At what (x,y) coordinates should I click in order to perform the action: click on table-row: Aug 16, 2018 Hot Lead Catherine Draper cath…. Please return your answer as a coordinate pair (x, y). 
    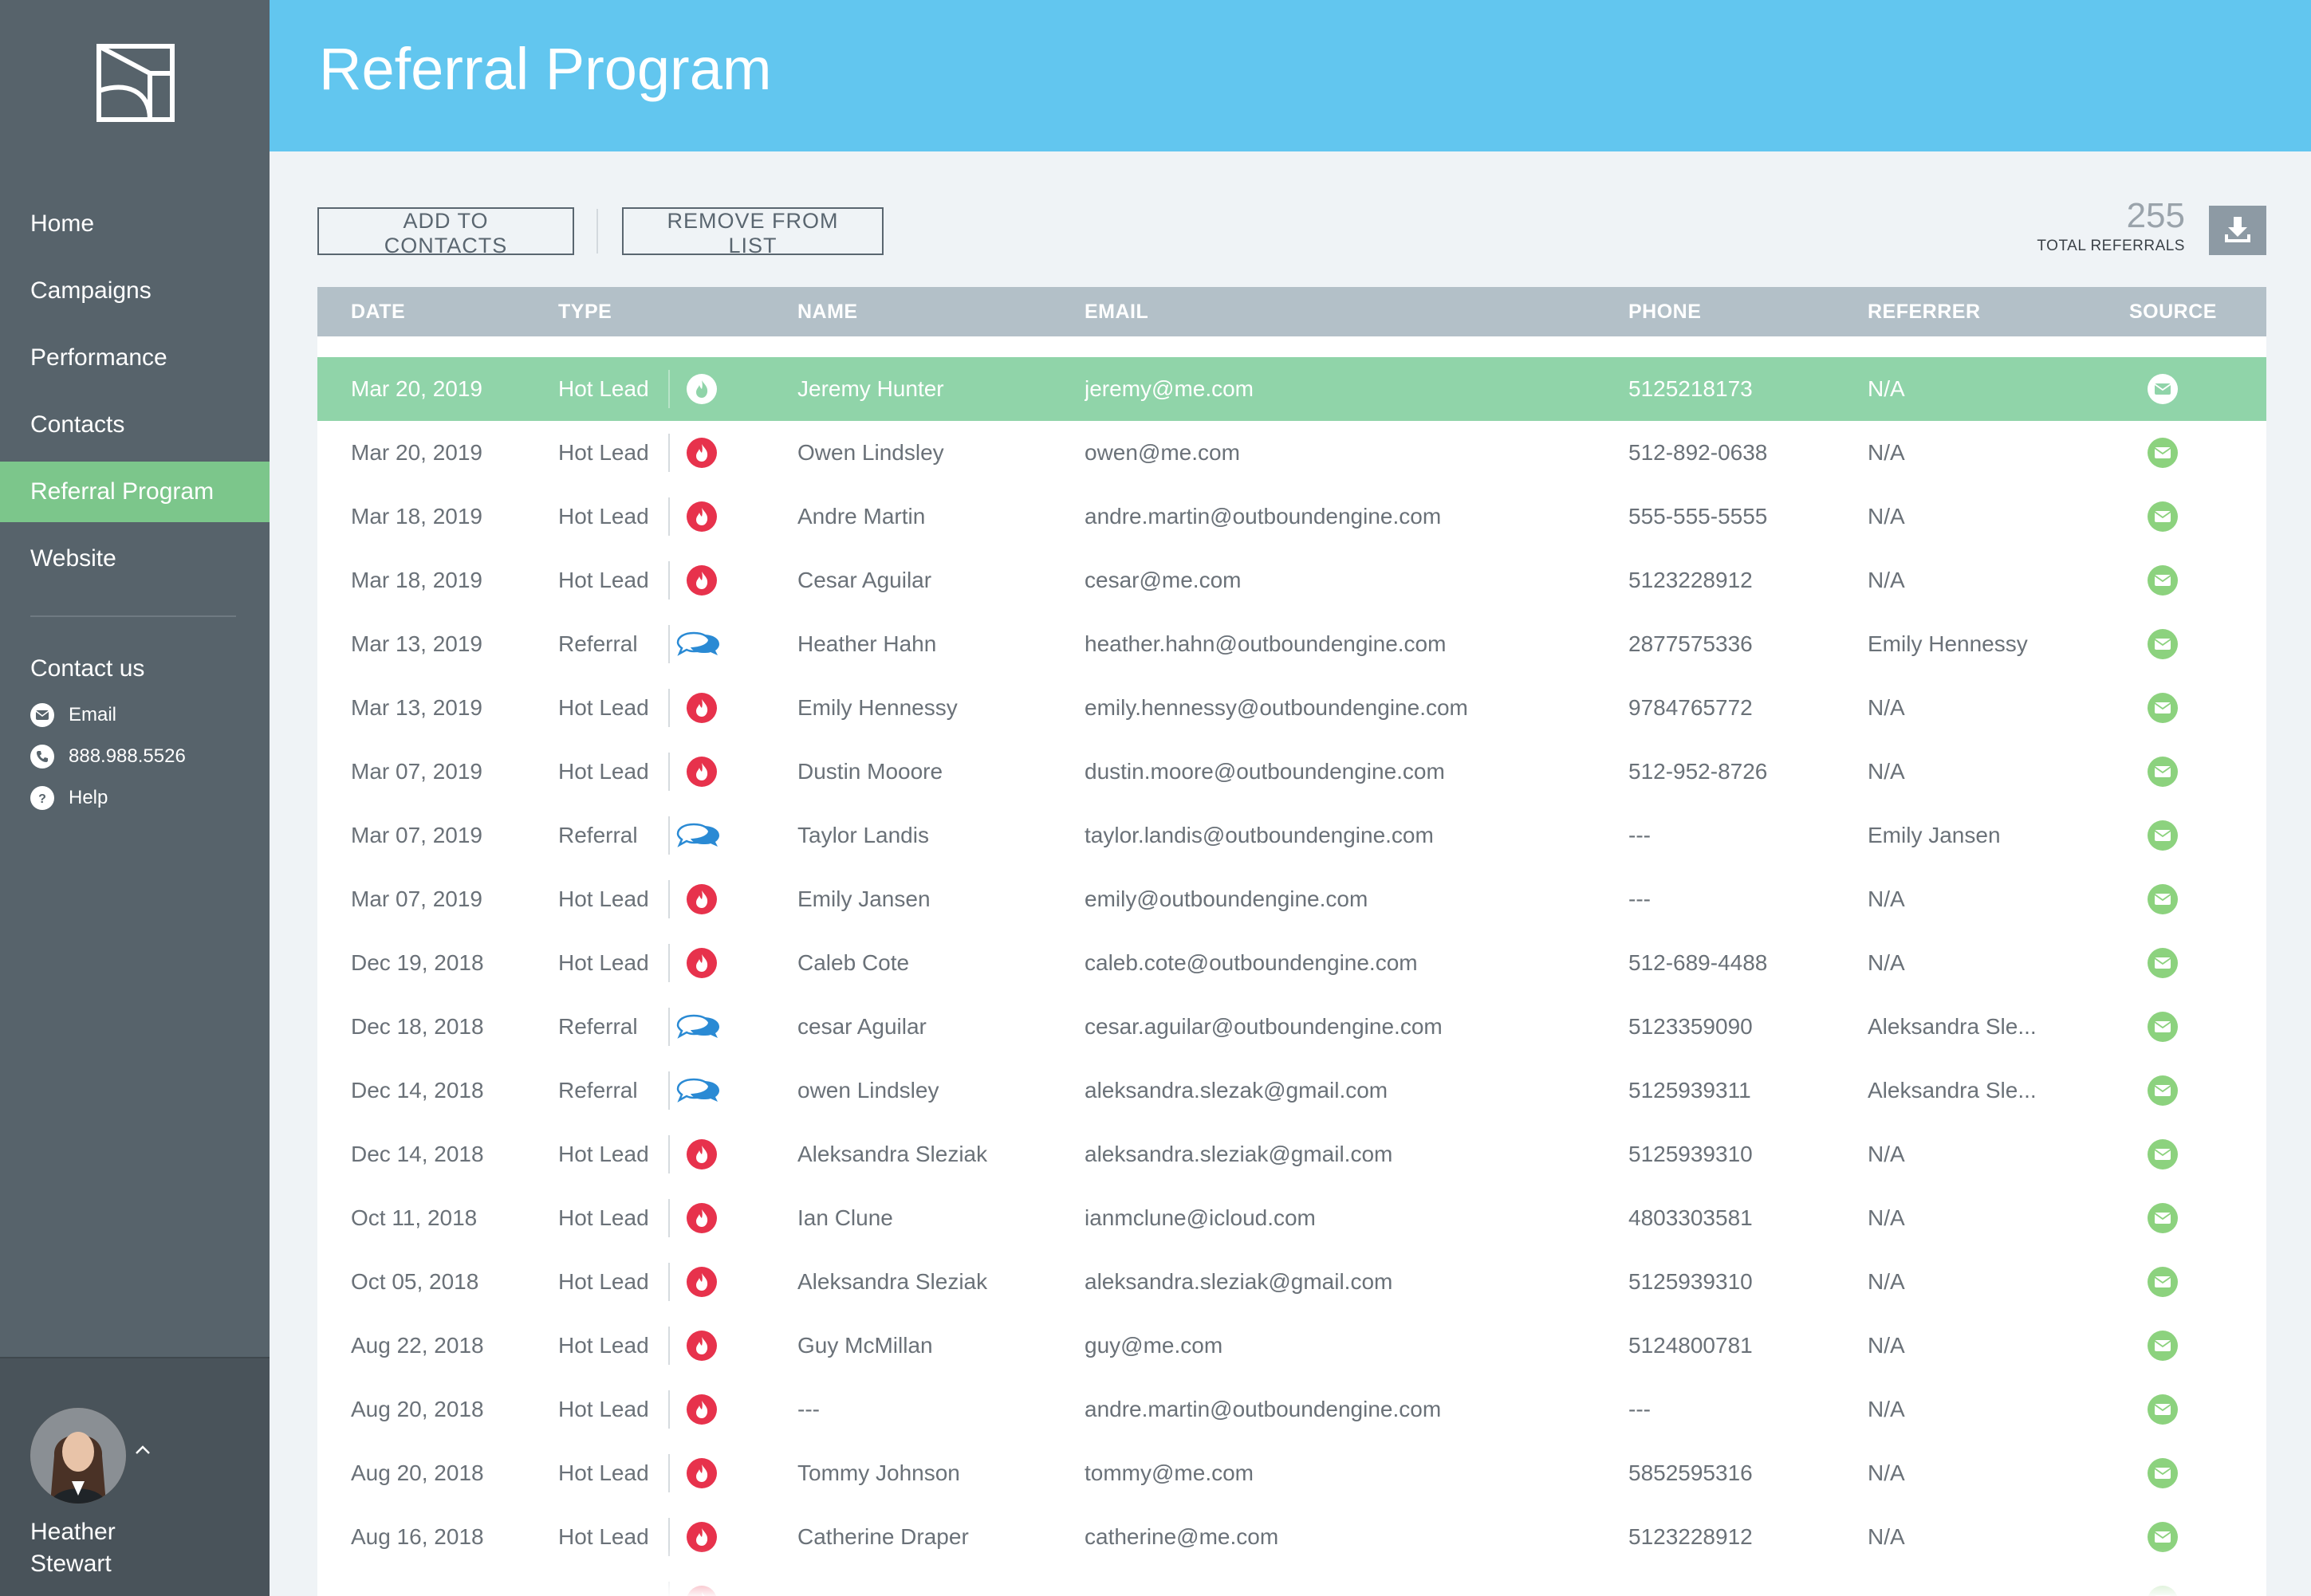
    Looking at the image, I should click on (1291, 1537).